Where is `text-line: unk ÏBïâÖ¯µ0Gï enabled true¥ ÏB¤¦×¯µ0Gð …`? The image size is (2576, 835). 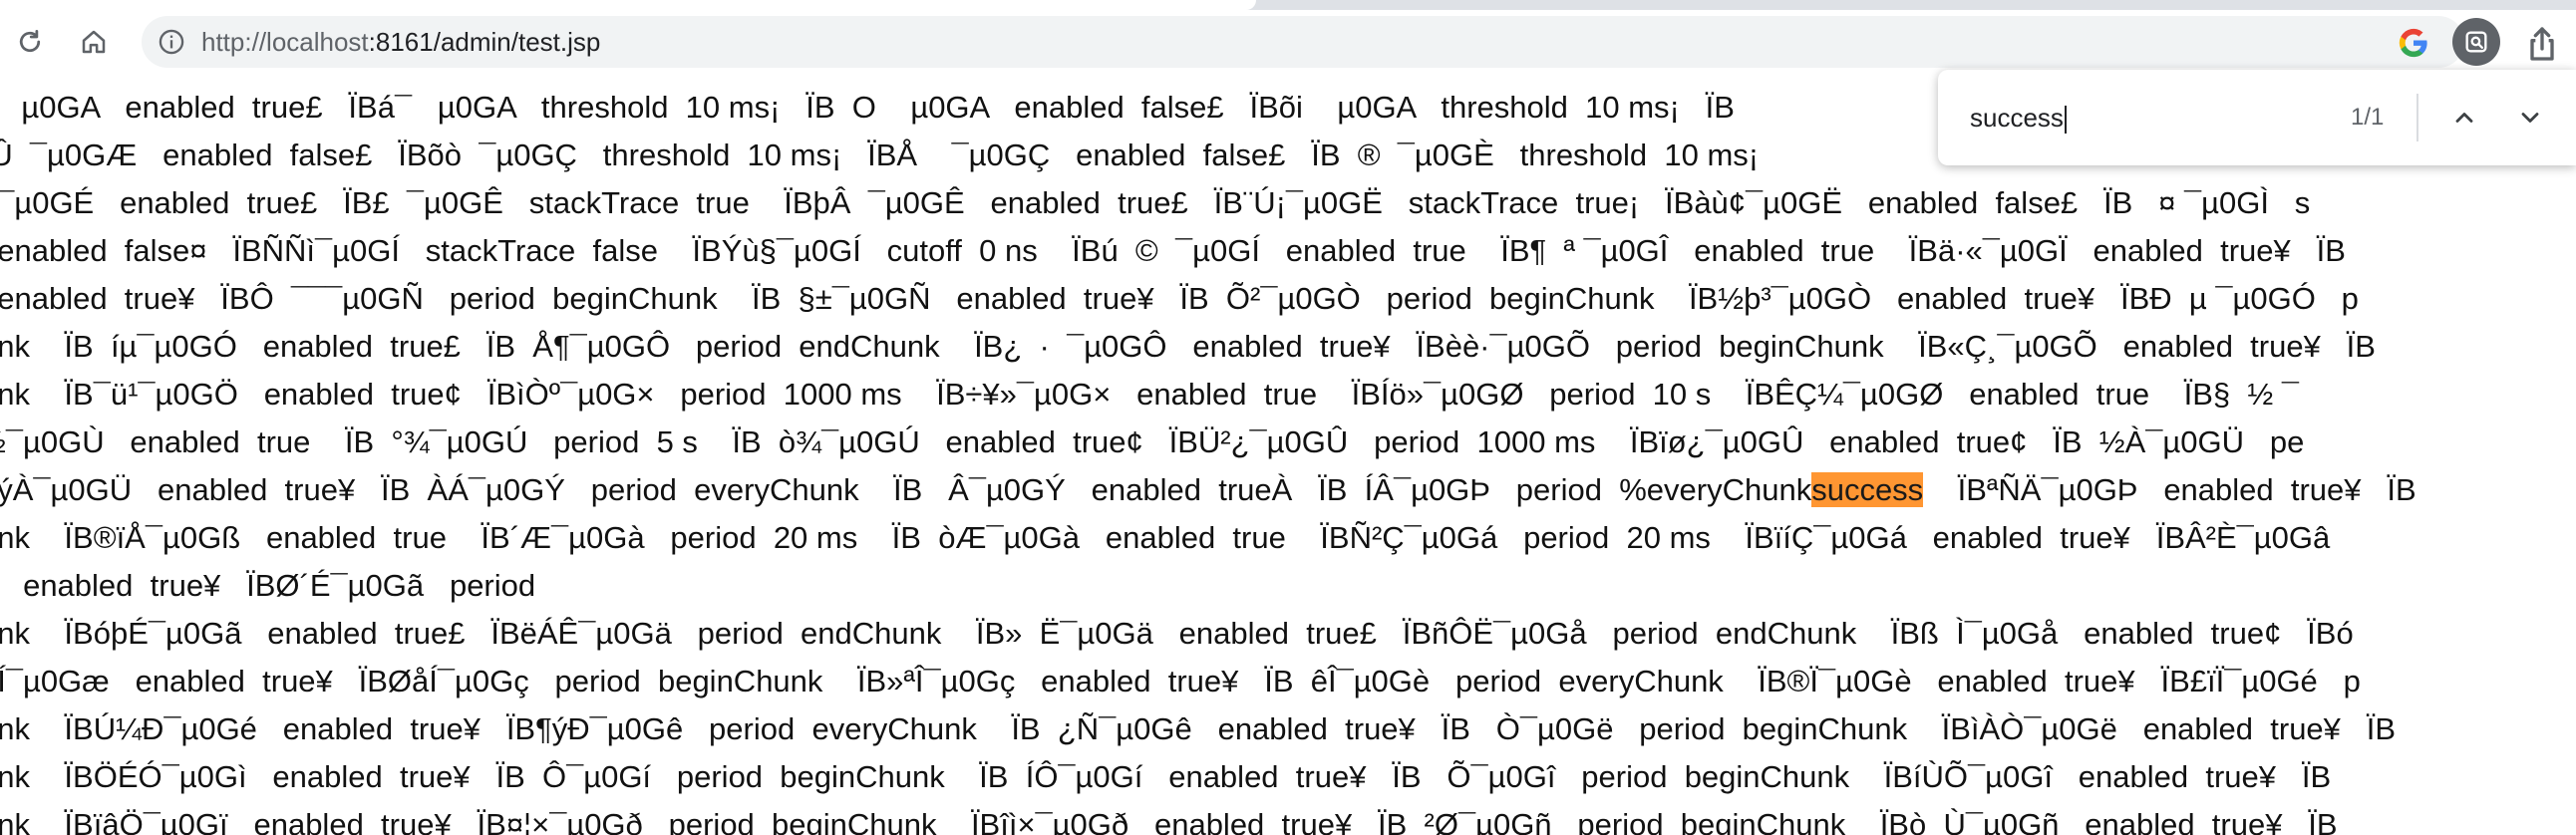 text-line: unk ÏBïâÖ¯µ0Gï enabled true¥ ÏB¤¦×¯µ0Gð … is located at coordinates (1169, 821).